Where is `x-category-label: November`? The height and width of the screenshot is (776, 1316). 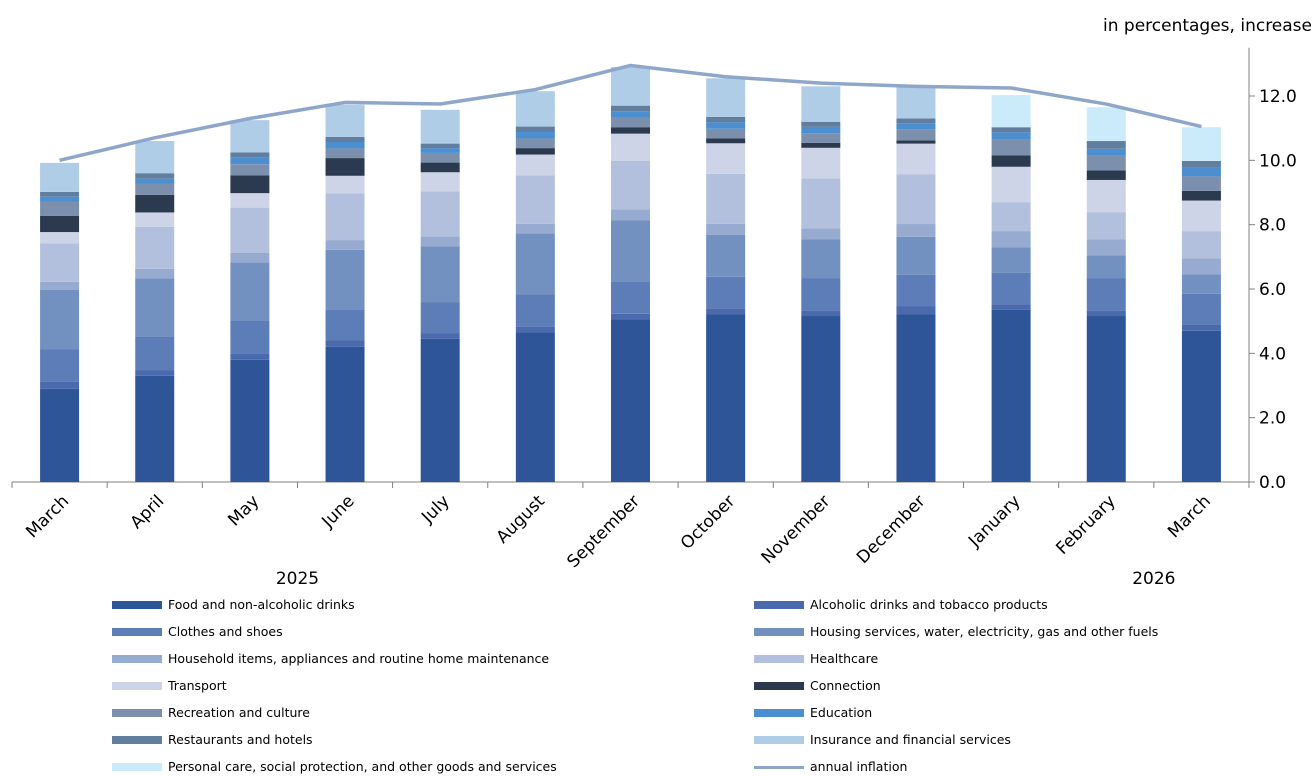
x-category-label: November is located at coordinates (796, 529).